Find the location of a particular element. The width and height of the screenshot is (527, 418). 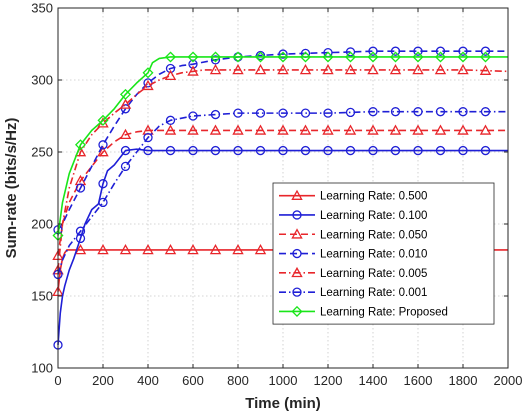

y-tick-label: 250 is located at coordinates (42, 152).